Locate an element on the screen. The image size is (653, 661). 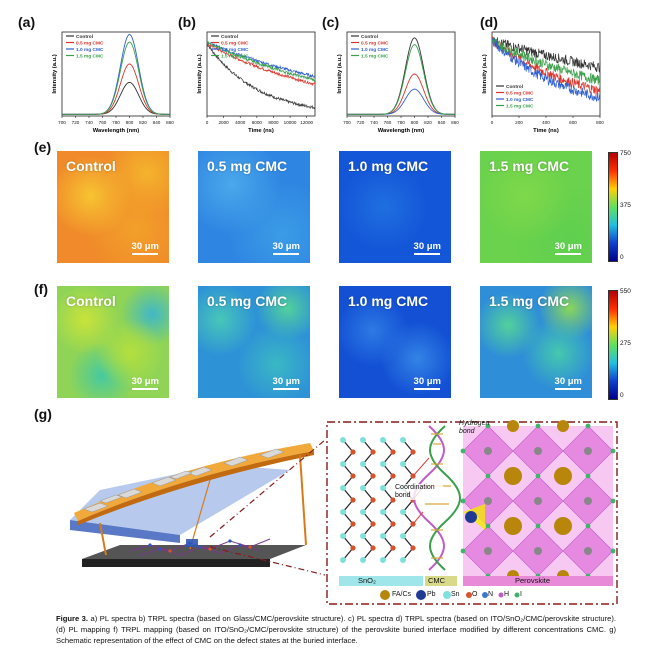
trpl-map-10: 1.0 mg CMC 30 μm is located at coordinates (395, 342).